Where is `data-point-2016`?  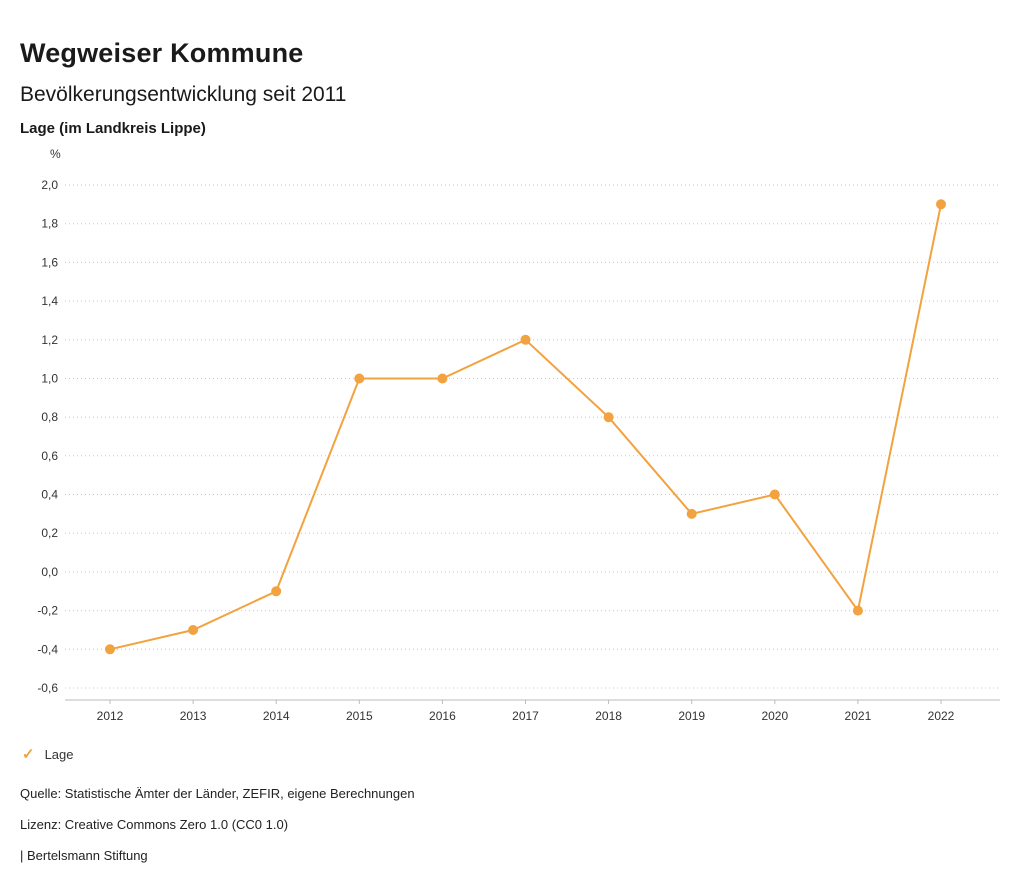
data-point-2016 is located at coordinates (442, 378).